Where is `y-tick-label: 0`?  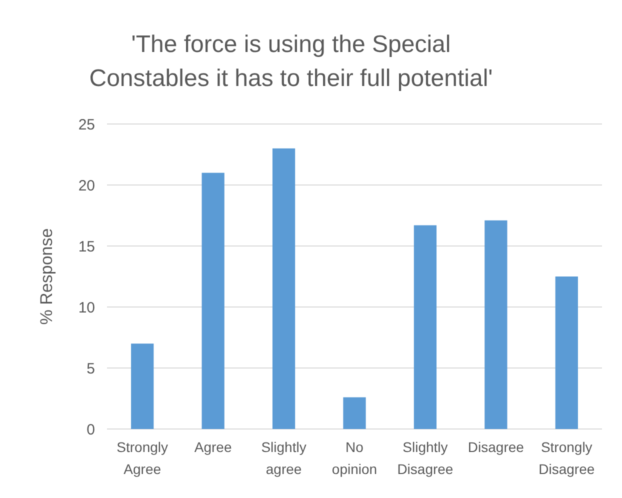
y-tick-label: 0 is located at coordinates (90, 429).